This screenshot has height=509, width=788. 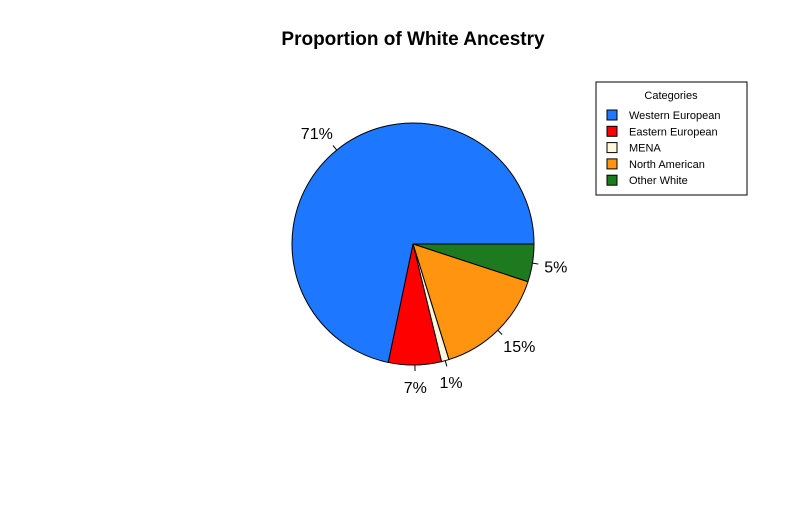 What do you see at coordinates (667, 165) in the screenshot?
I see `legend-label-north-american: North American` at bounding box center [667, 165].